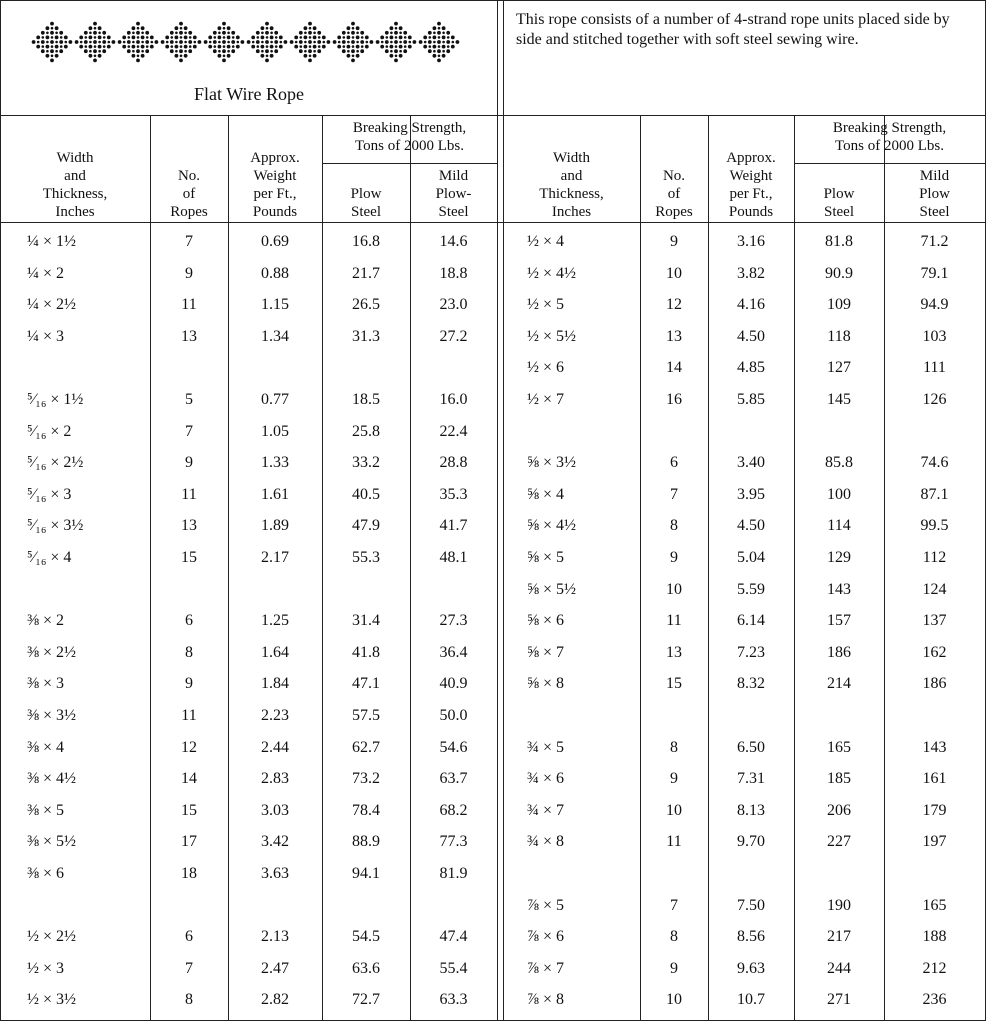 This screenshot has height=1023, width=986. I want to click on rule, so click(640, 567).